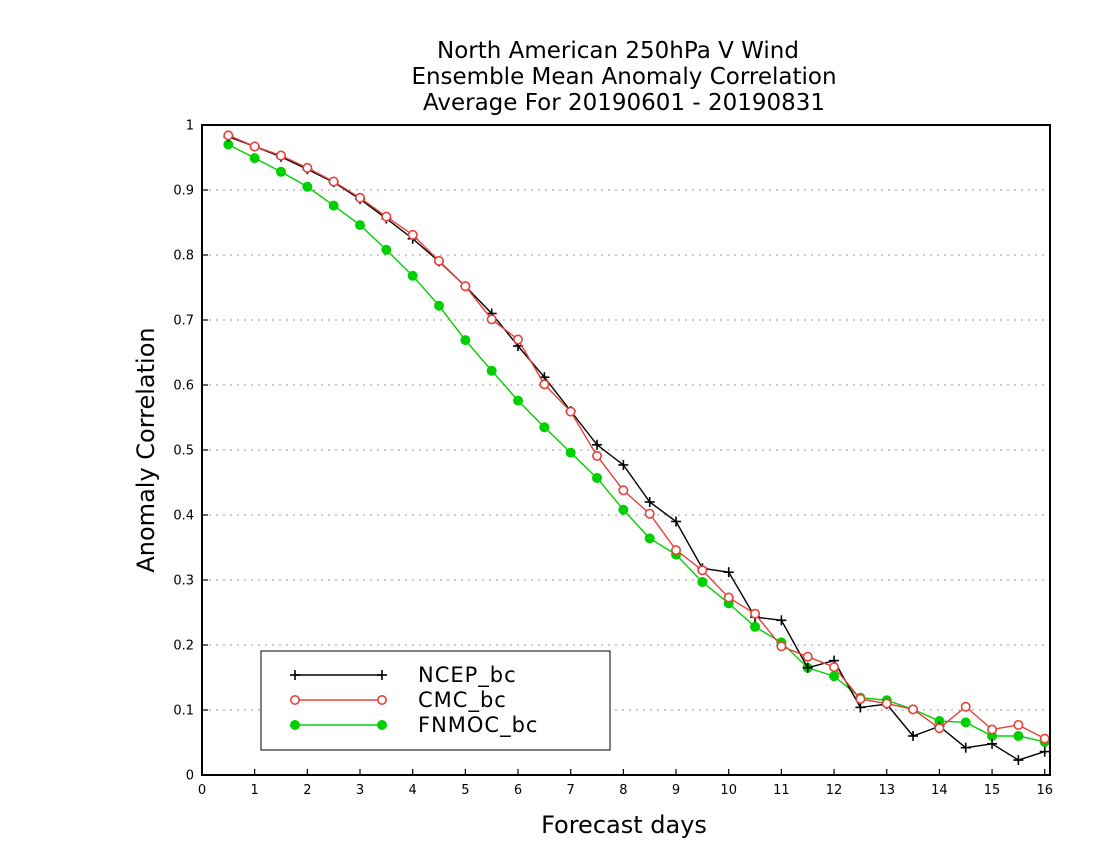 The height and width of the screenshot is (850, 1100). What do you see at coordinates (623, 790) in the screenshot?
I see `x-tick-label: 8` at bounding box center [623, 790].